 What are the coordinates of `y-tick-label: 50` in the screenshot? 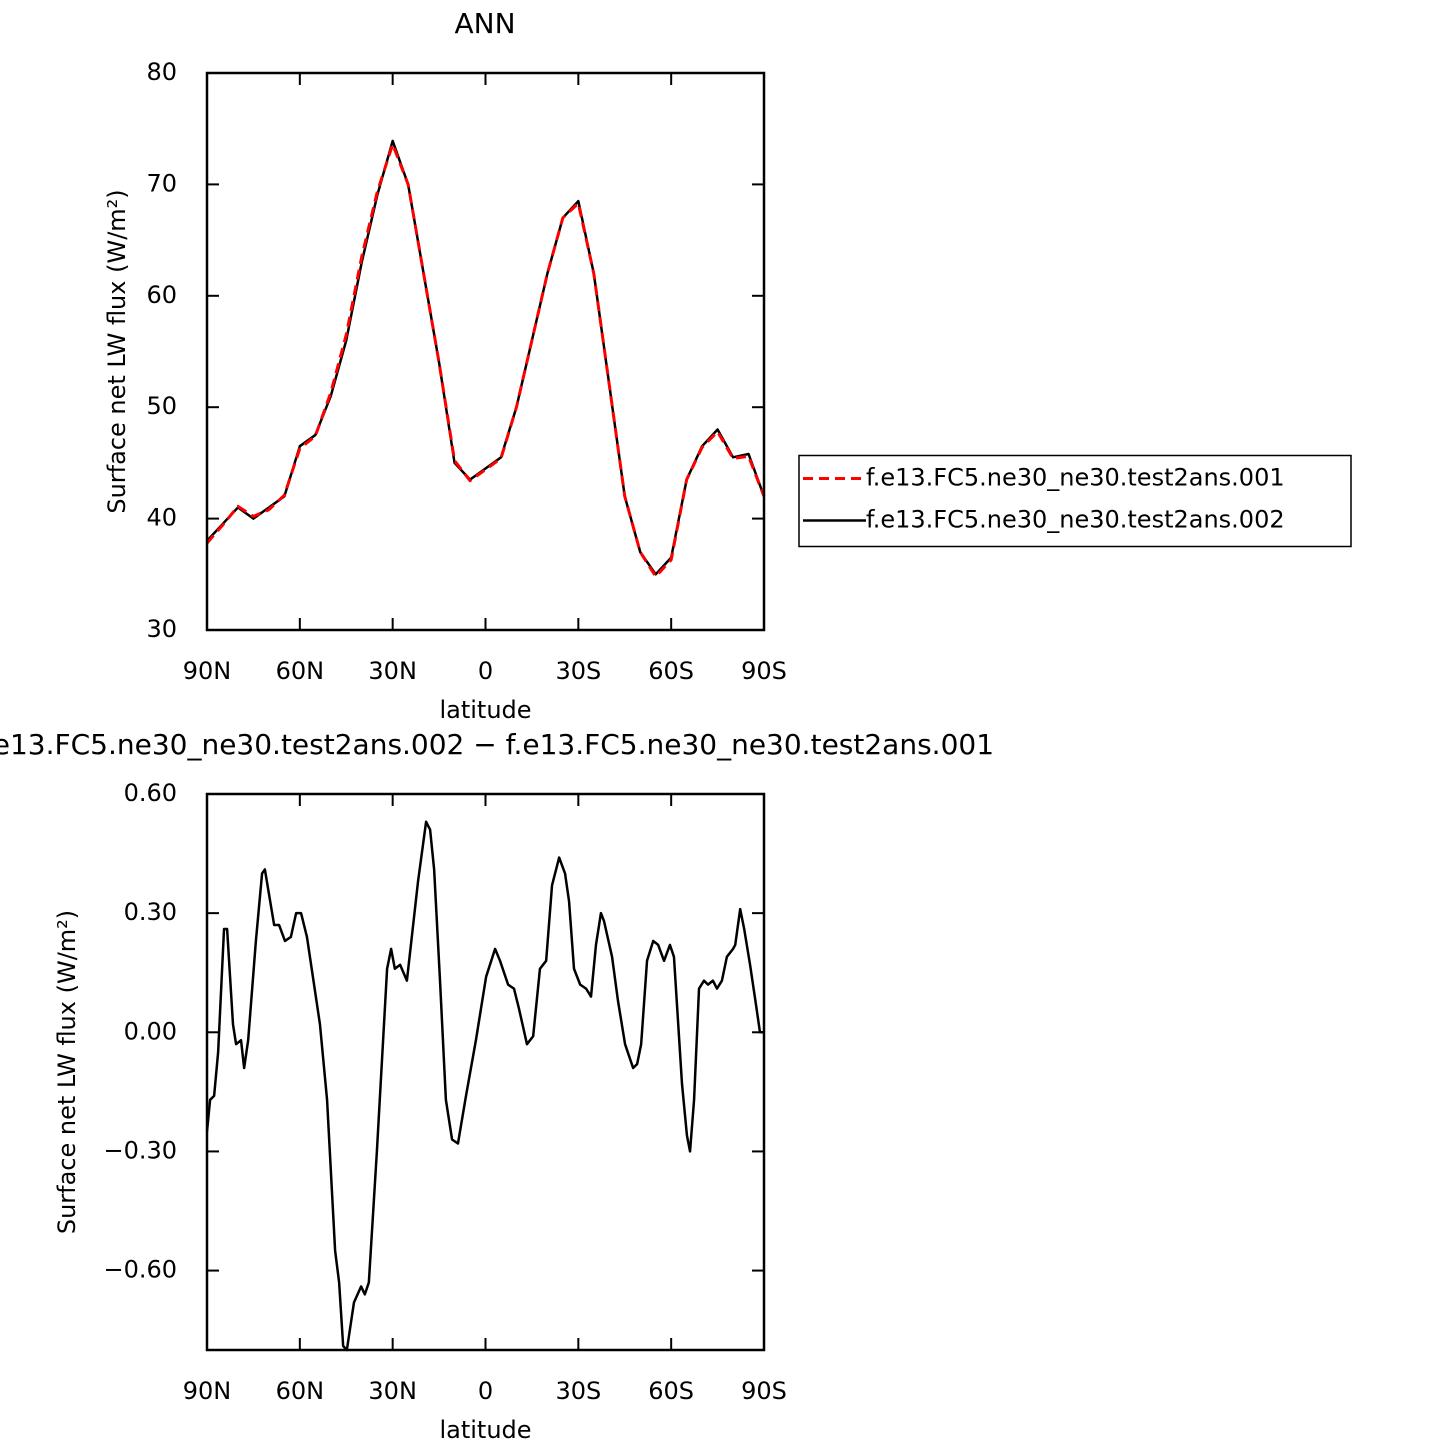 It's located at (161, 406).